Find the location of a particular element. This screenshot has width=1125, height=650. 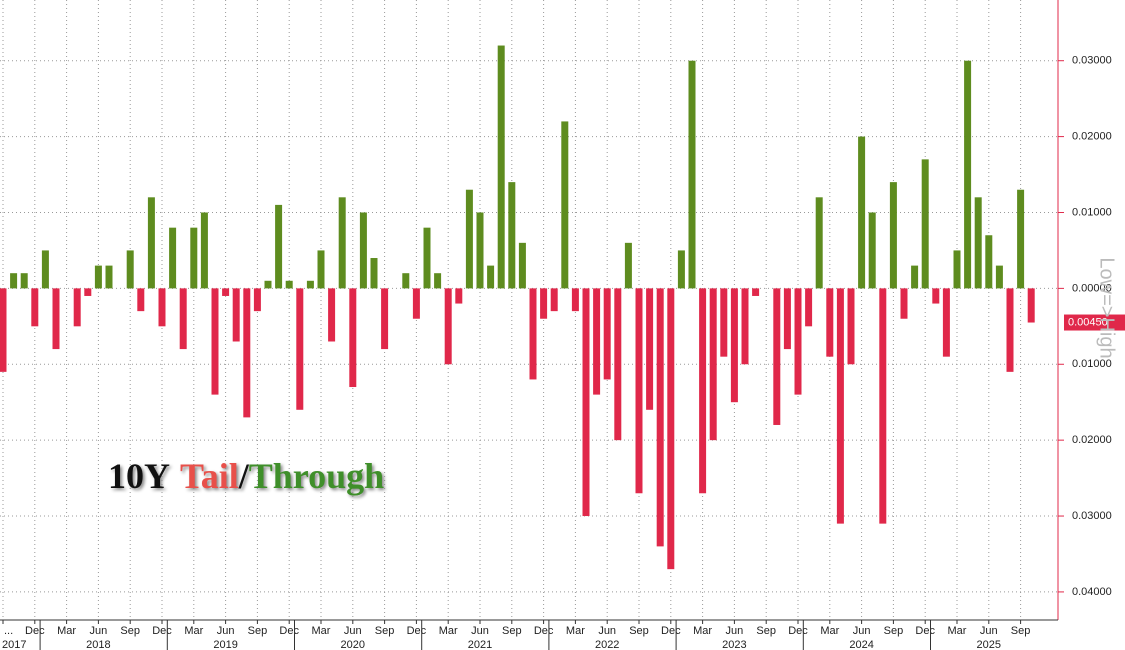

year-label: 2020 is located at coordinates (353, 644).